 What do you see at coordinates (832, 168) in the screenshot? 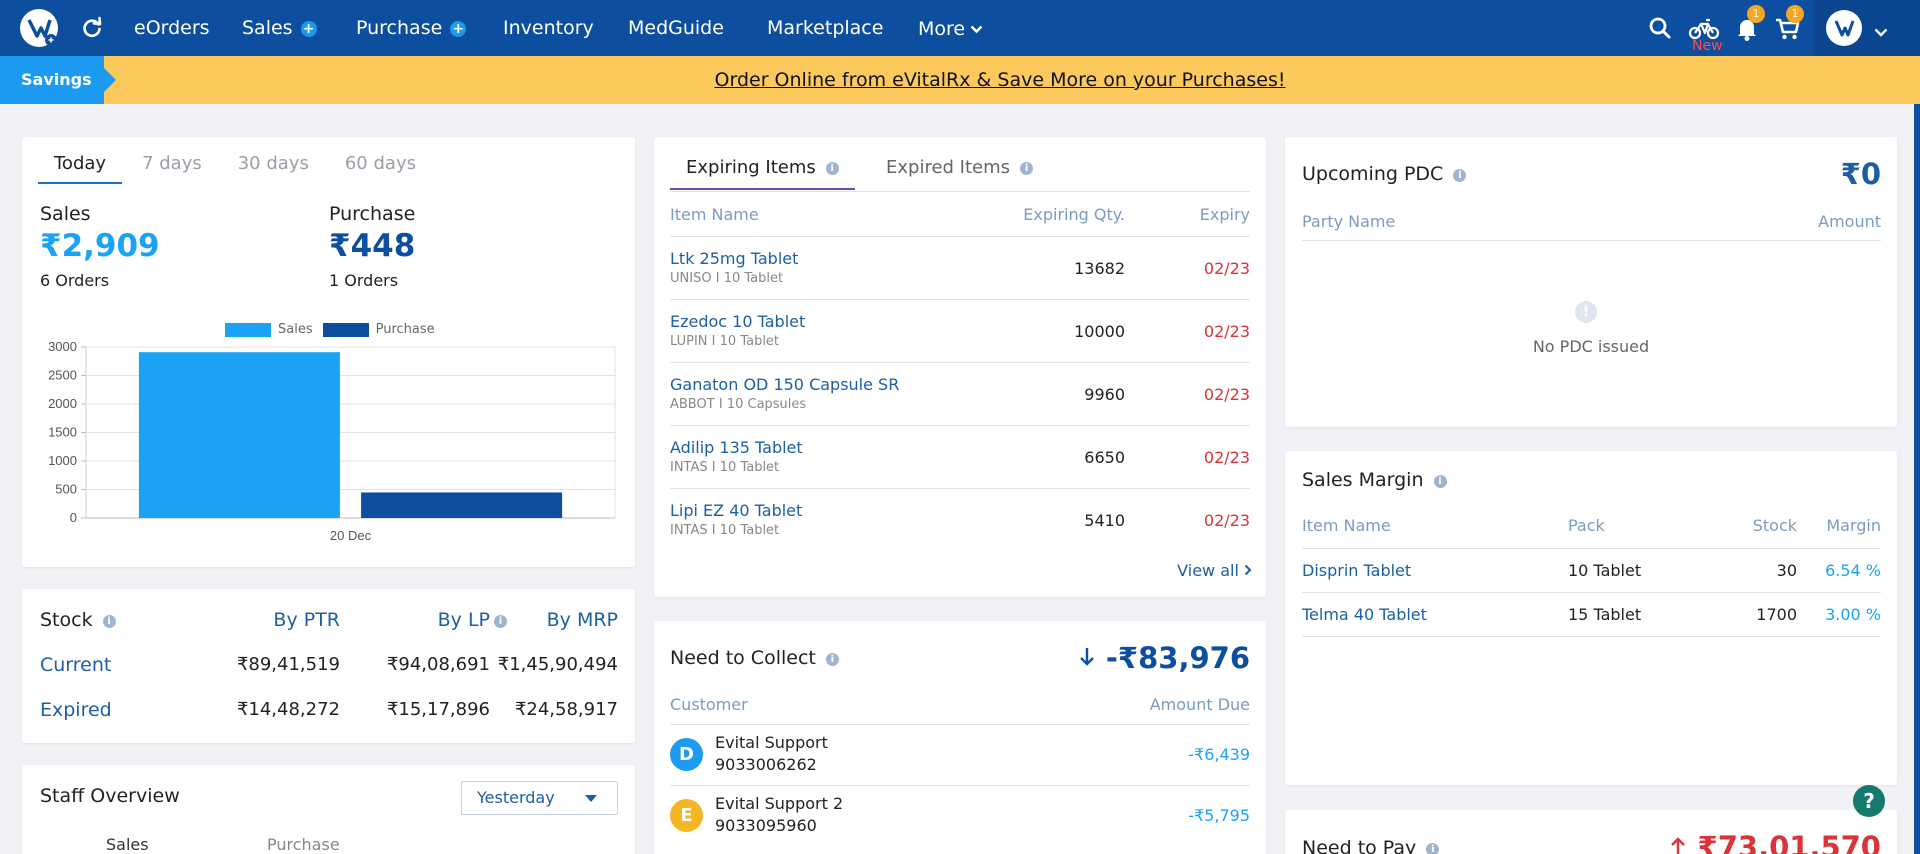
I see `expiring-info-icon: i` at bounding box center [832, 168].